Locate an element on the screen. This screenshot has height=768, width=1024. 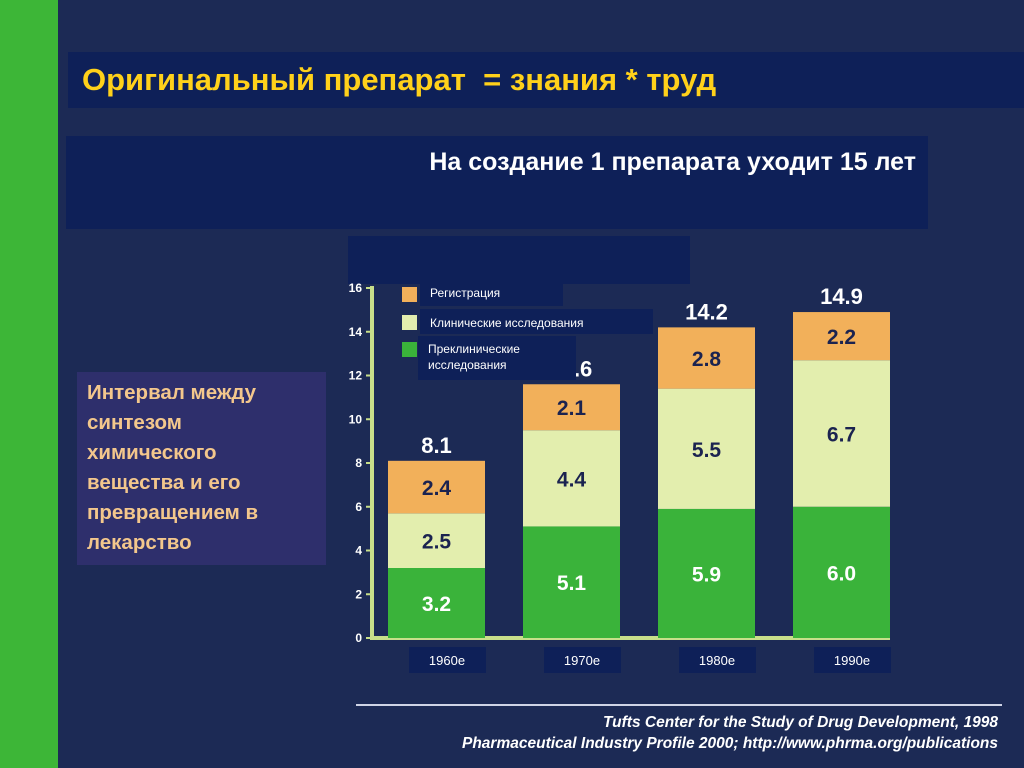
total-label: 8.1 is located at coordinates (436, 445).